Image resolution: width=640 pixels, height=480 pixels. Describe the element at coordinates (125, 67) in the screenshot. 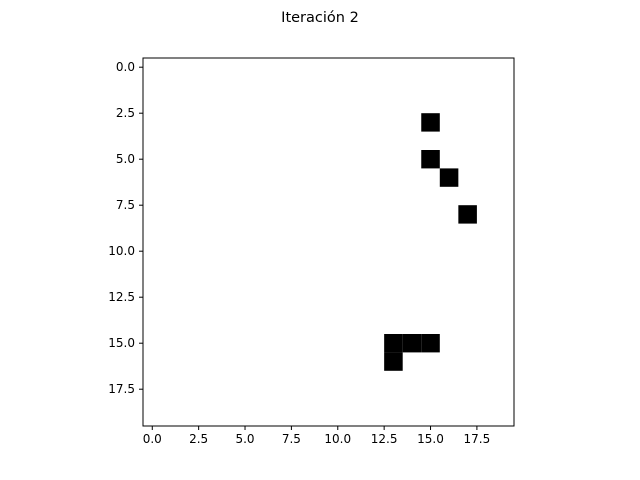

I see `y-tick-label: 0.0` at that location.